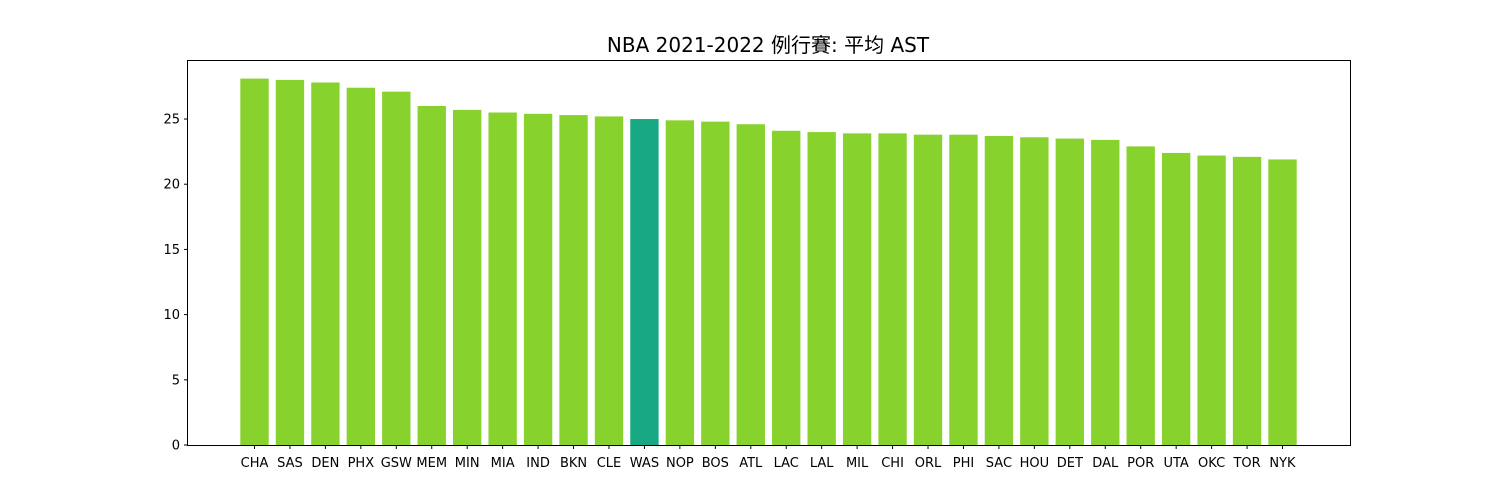 This screenshot has width=1500, height=500. I want to click on bar-cle, so click(609, 281).